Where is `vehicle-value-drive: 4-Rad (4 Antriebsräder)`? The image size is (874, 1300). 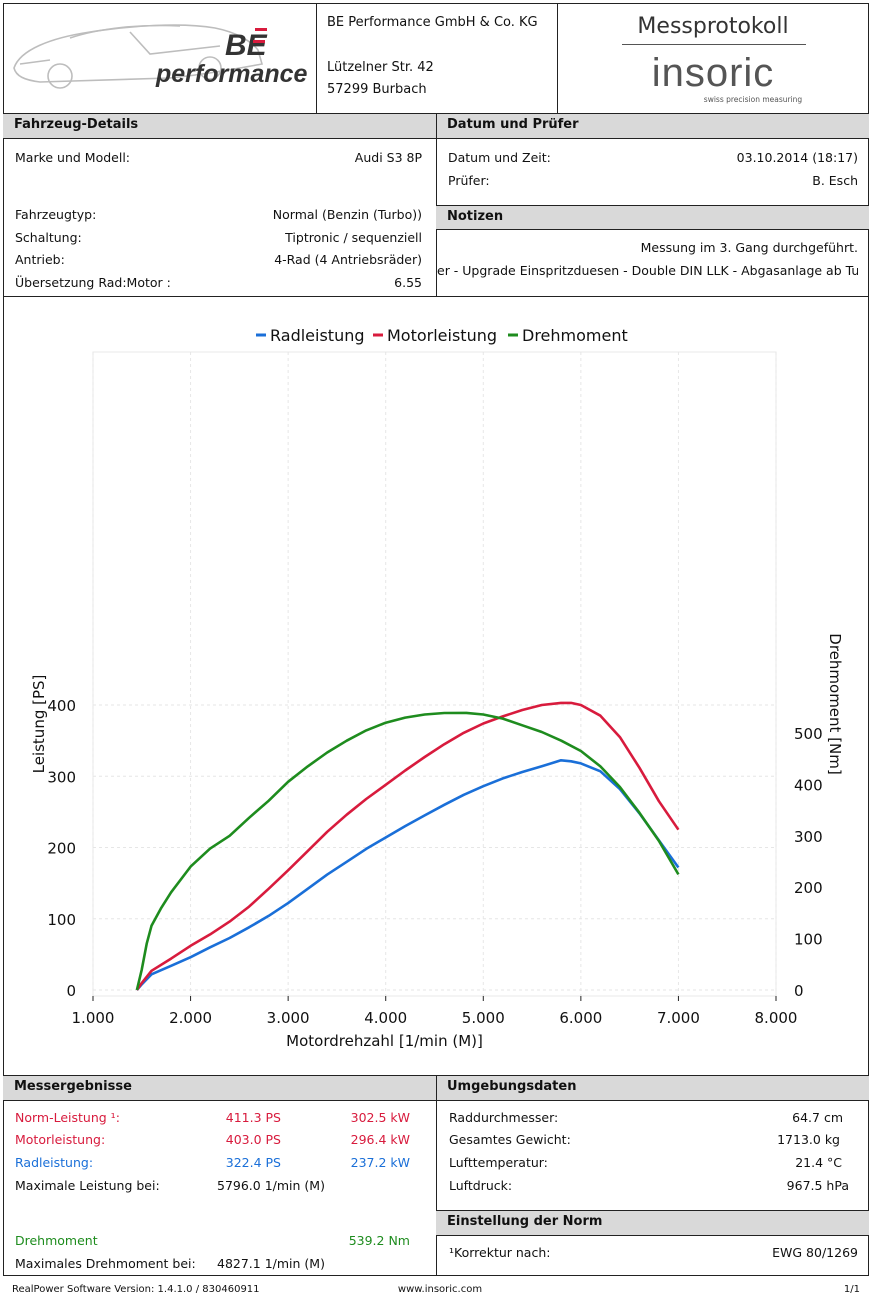
vehicle-value-drive: 4-Rad (4 Antriebsräder) is located at coordinates (348, 259).